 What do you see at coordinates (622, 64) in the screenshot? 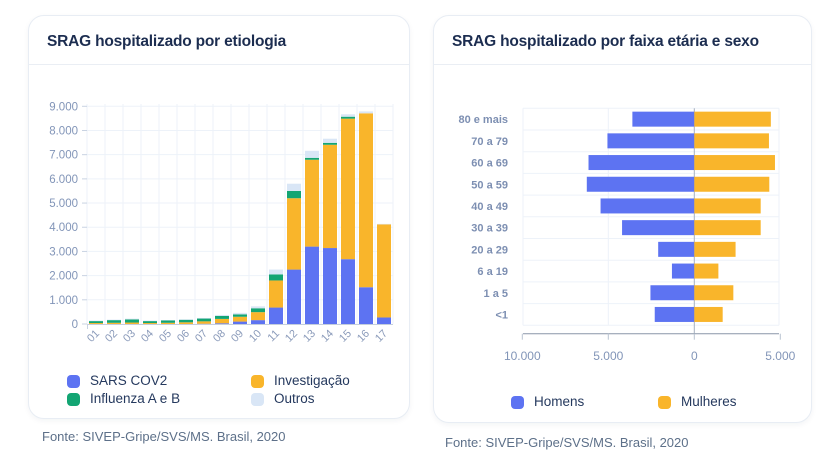
I see `faixa-etaria-title-divider` at bounding box center [622, 64].